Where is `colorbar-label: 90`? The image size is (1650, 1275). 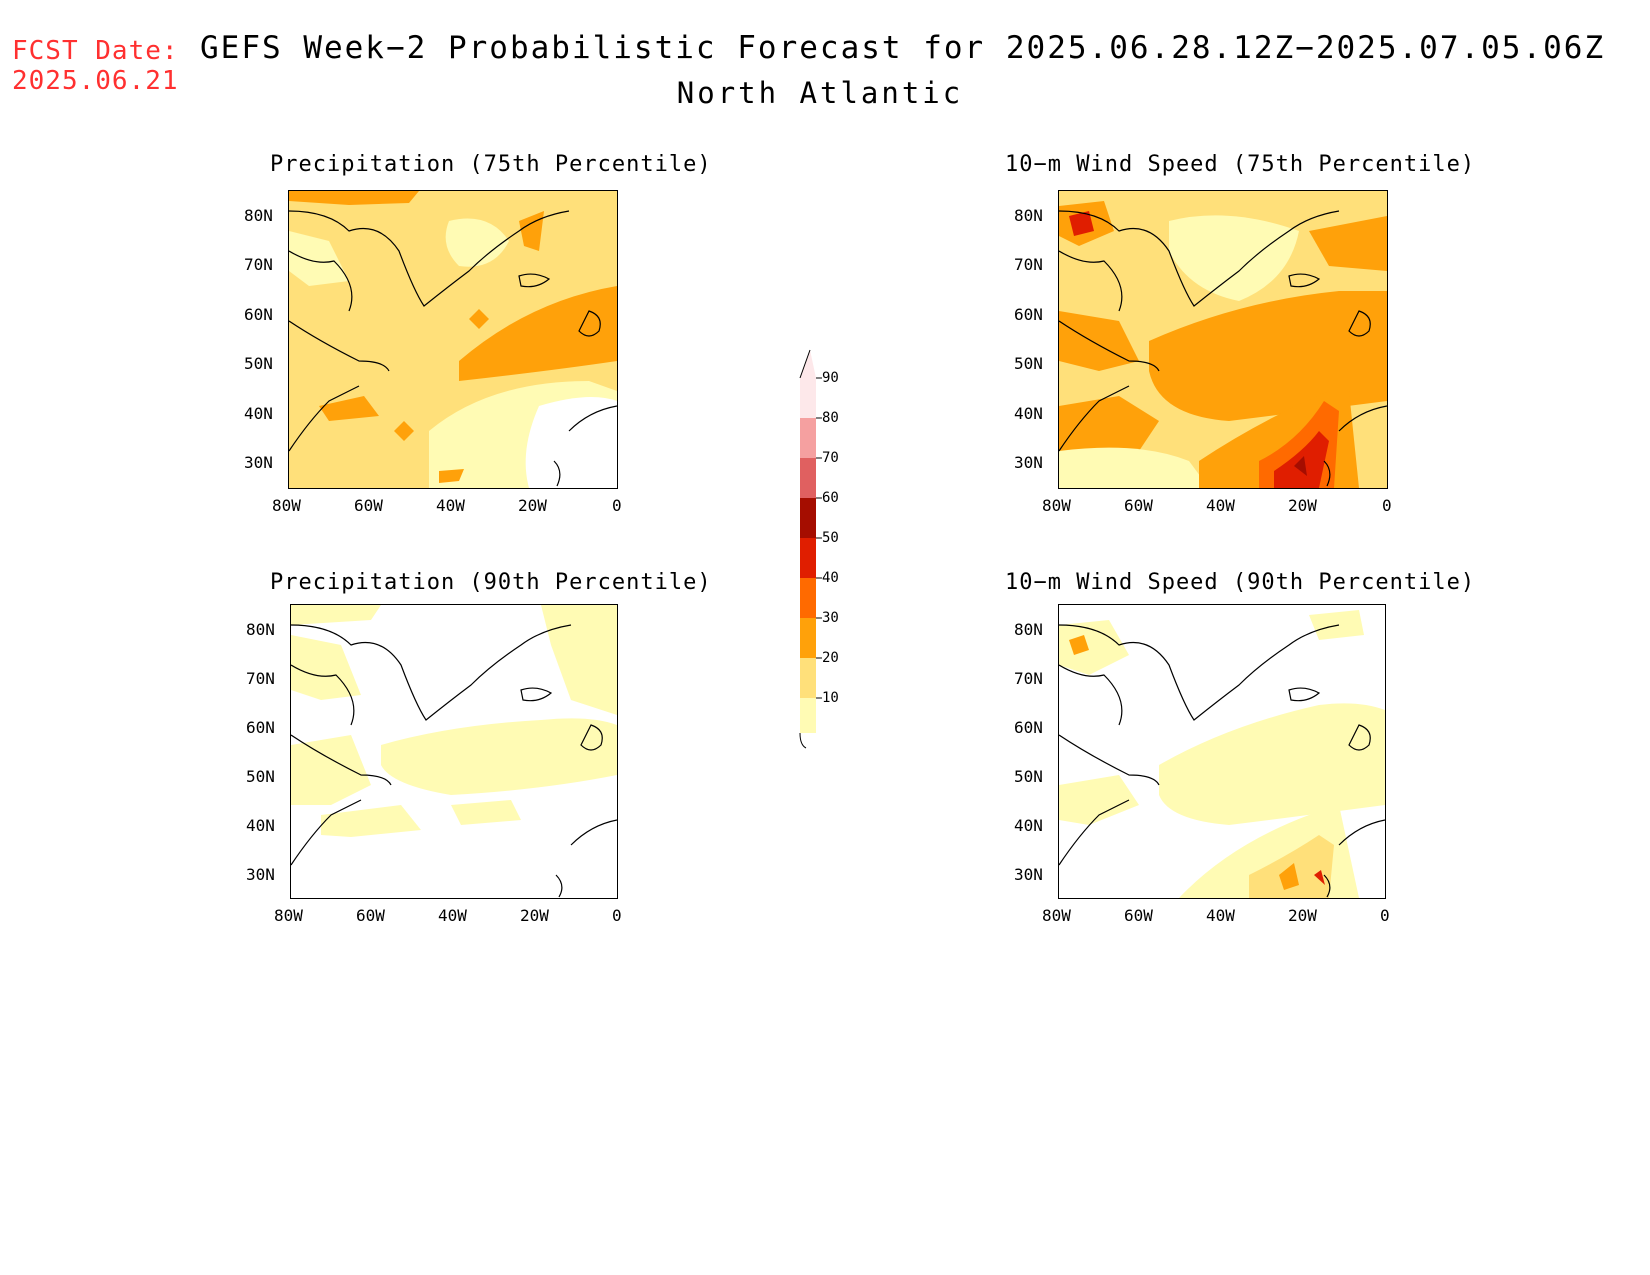 colorbar-label: 90 is located at coordinates (830, 378).